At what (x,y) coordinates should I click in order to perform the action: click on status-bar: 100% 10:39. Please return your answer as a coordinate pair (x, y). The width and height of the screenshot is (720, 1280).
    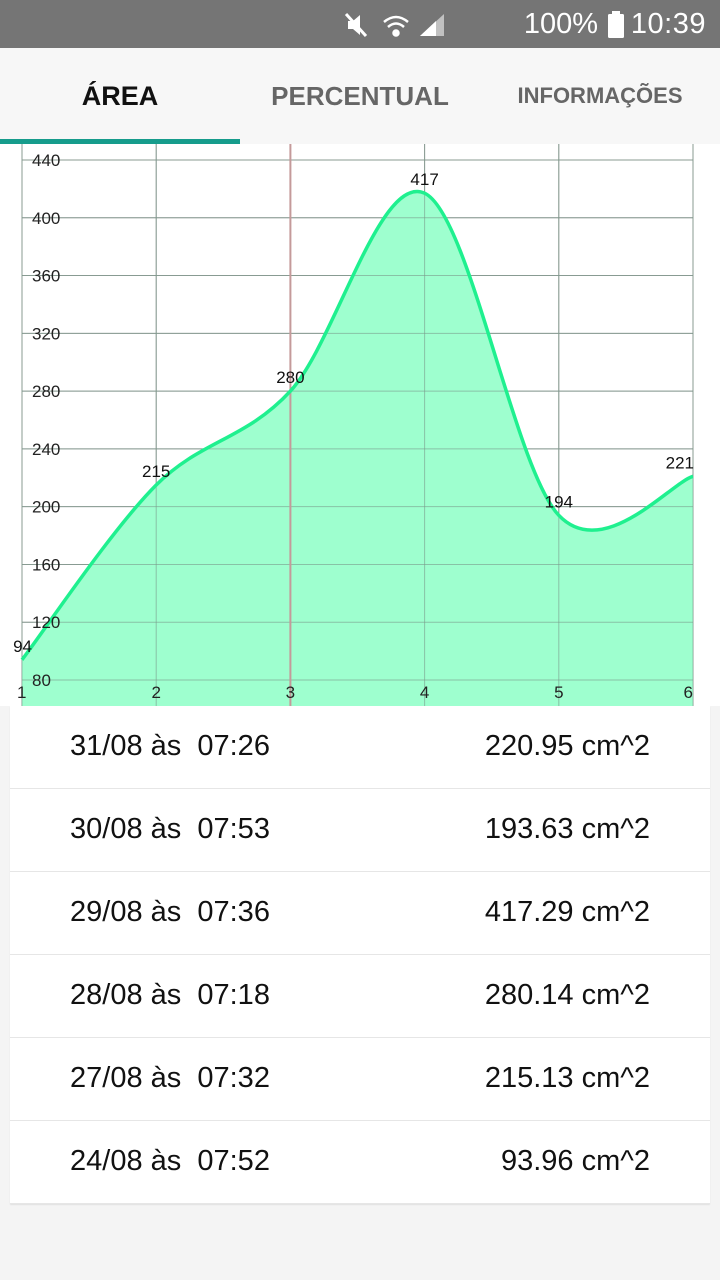
    Looking at the image, I should click on (360, 24).